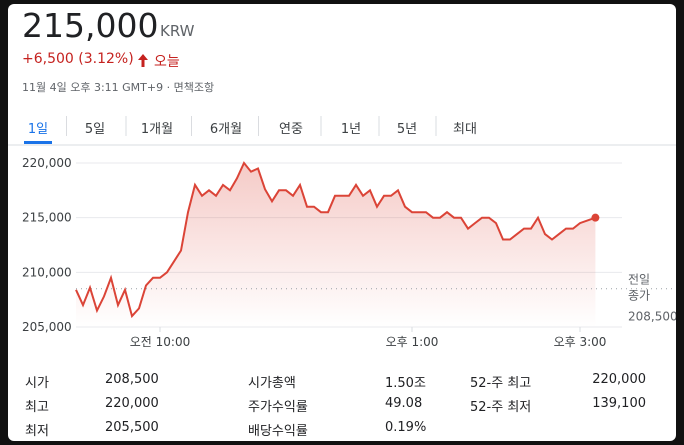 The width and height of the screenshot is (684, 445). Describe the element at coordinates (143, 60) in the screenshot. I see `up-arrow` at that location.